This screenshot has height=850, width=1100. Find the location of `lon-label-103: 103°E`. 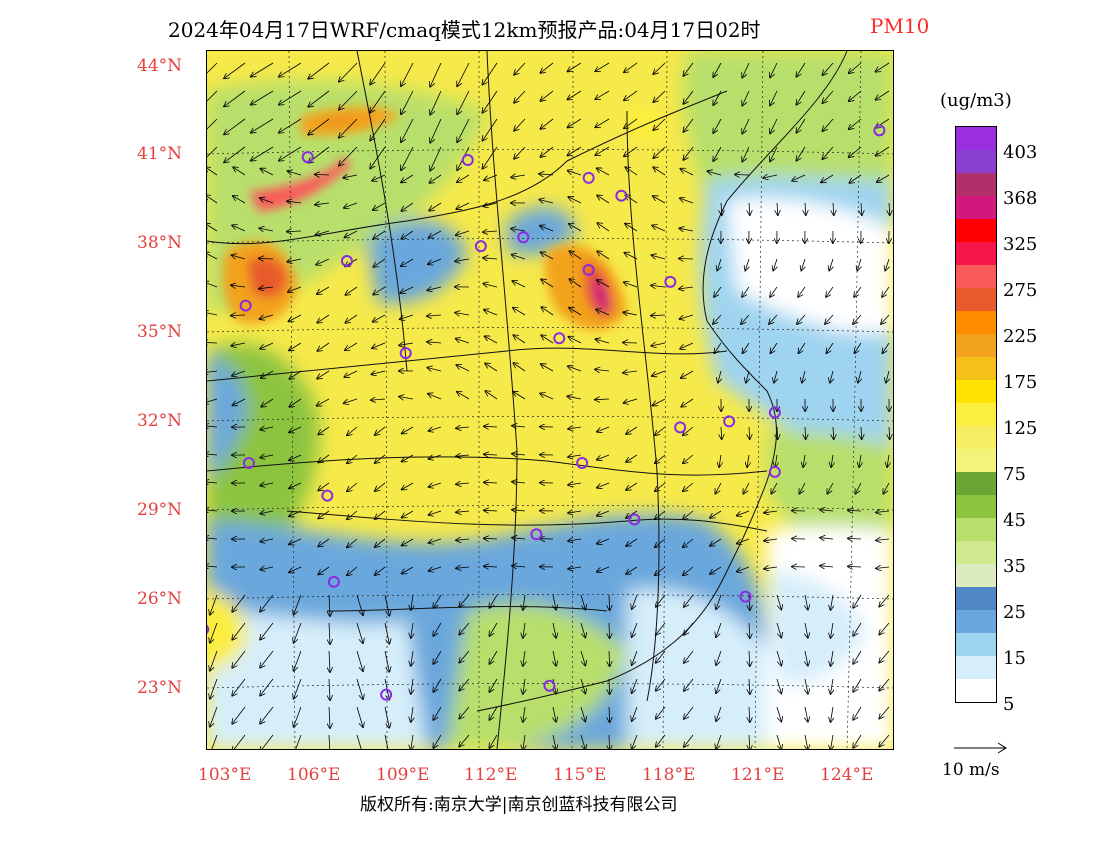

lon-label-103: 103°E is located at coordinates (225, 775).